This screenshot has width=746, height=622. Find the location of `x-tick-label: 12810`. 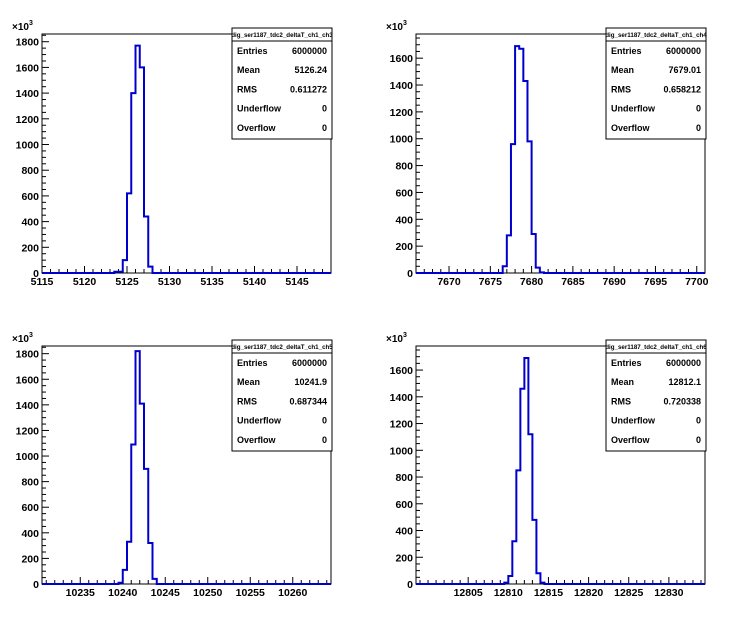

x-tick-label: 12810 is located at coordinates (508, 593).